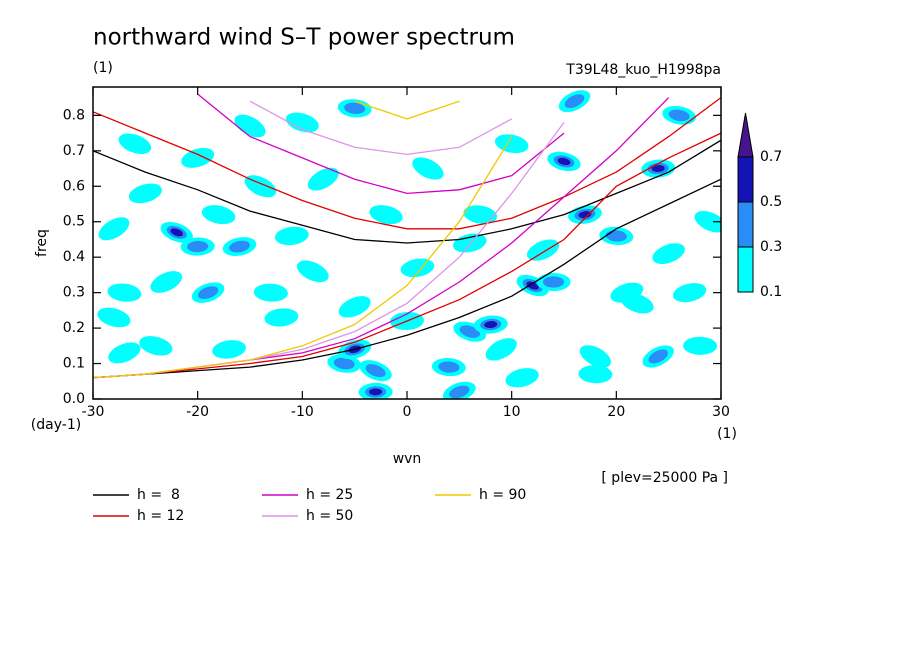 The height and width of the screenshot is (658, 904). What do you see at coordinates (74, 293) in the screenshot?
I see `y-tick-label: 0.3` at bounding box center [74, 293].